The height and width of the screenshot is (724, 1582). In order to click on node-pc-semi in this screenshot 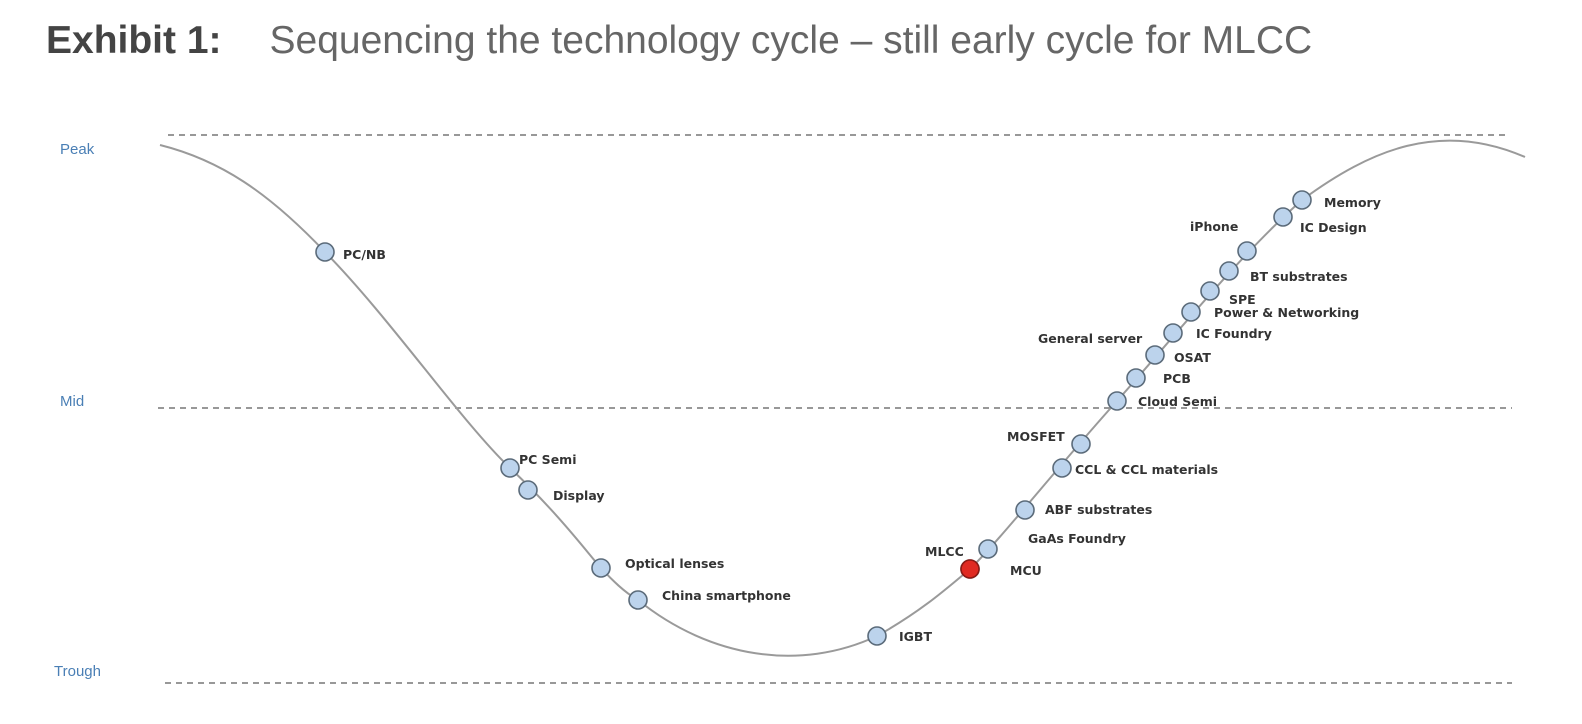, I will do `click(510, 468)`.